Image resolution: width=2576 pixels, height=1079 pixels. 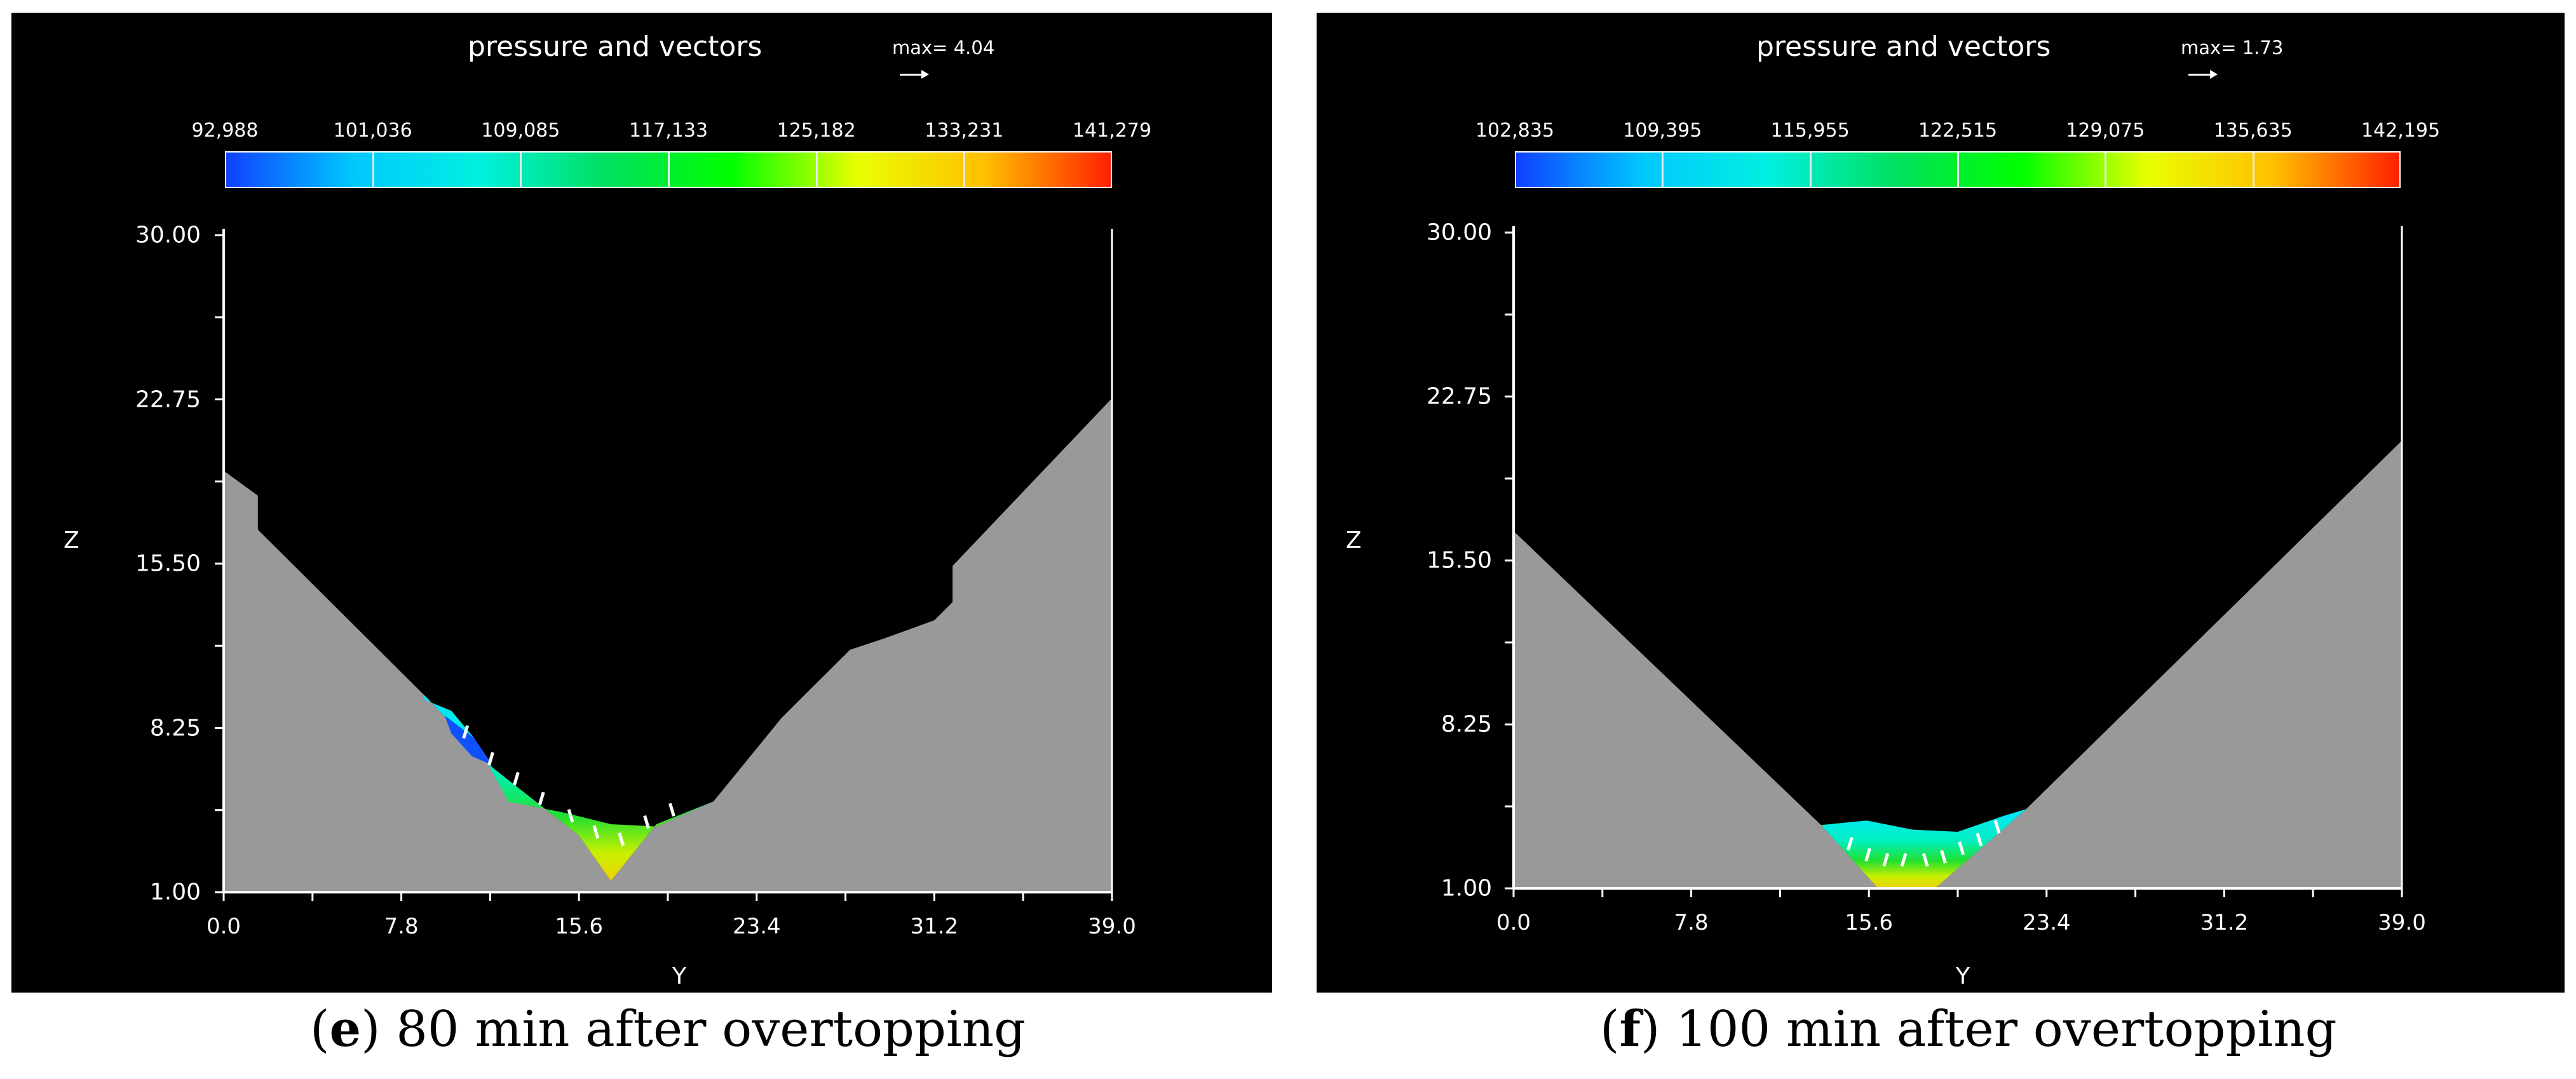 What do you see at coordinates (703, 1029) in the screenshot?
I see `caption-text: 80 min after overtopping` at bounding box center [703, 1029].